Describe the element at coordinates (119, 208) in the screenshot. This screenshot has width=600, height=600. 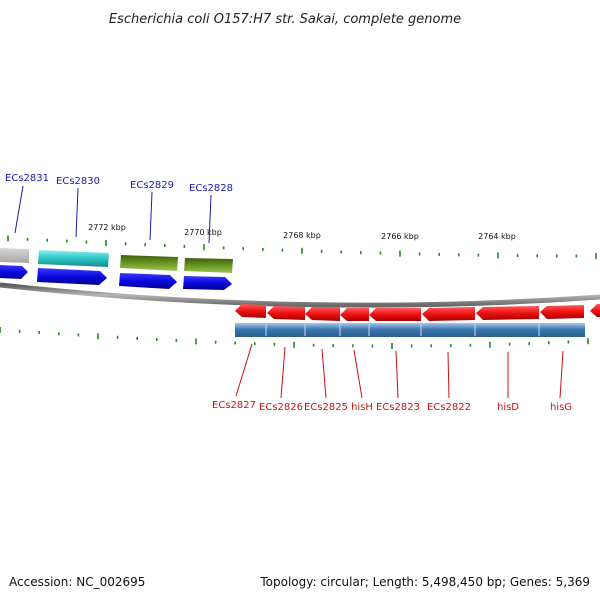
I see `forward-gene-labels: ECs2831 ECs2830 ECs2829 ECs2828` at that location.